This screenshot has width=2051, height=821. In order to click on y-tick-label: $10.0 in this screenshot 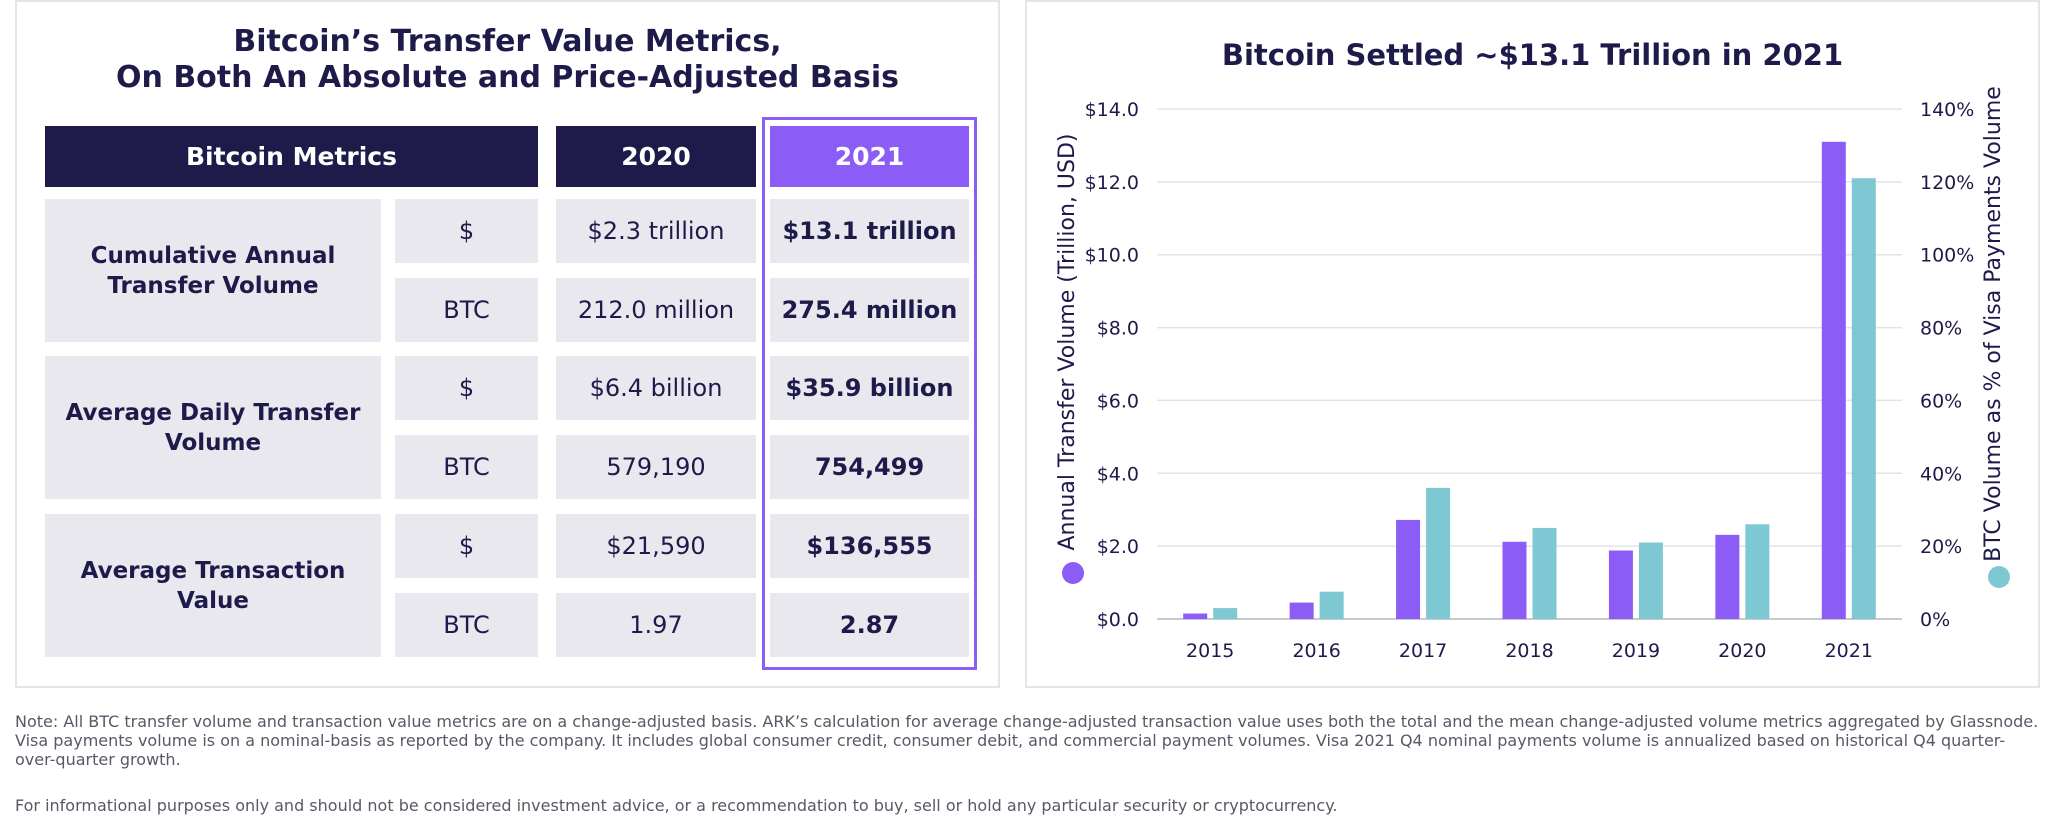, I will do `click(1112, 256)`.